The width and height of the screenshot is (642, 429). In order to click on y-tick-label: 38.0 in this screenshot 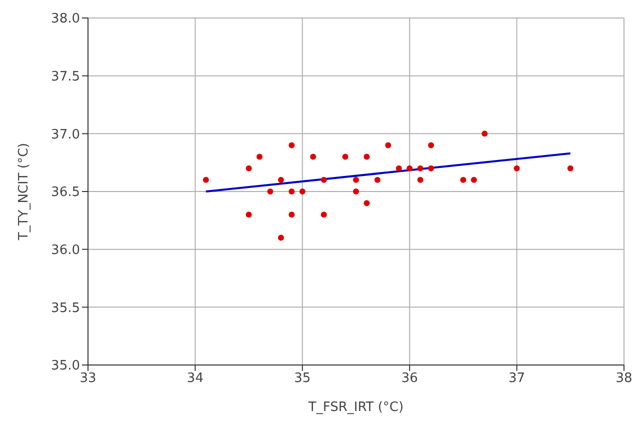, I will do `click(65, 19)`.